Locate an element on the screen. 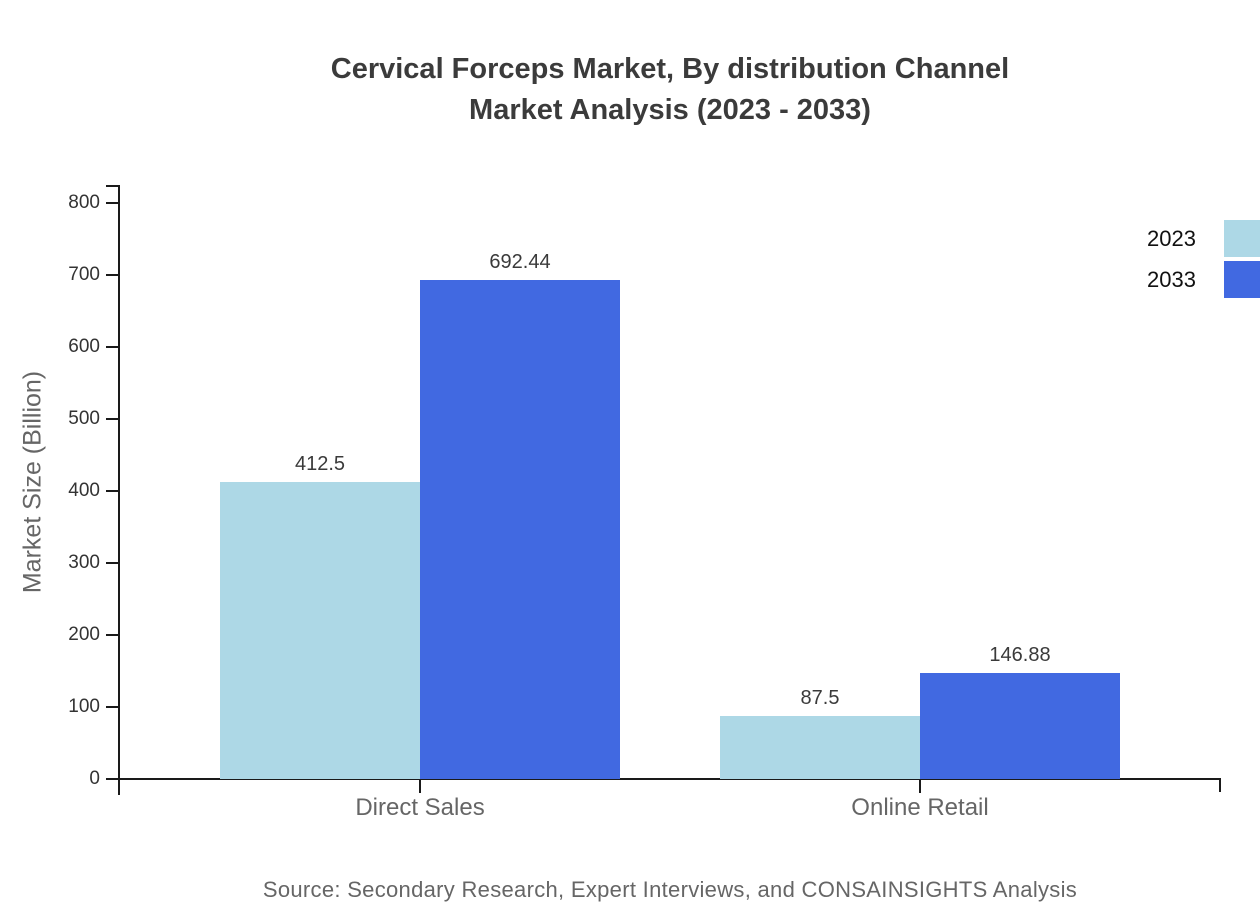 This screenshot has width=1260, height=920. bar-2023-online-retail is located at coordinates (820, 747).